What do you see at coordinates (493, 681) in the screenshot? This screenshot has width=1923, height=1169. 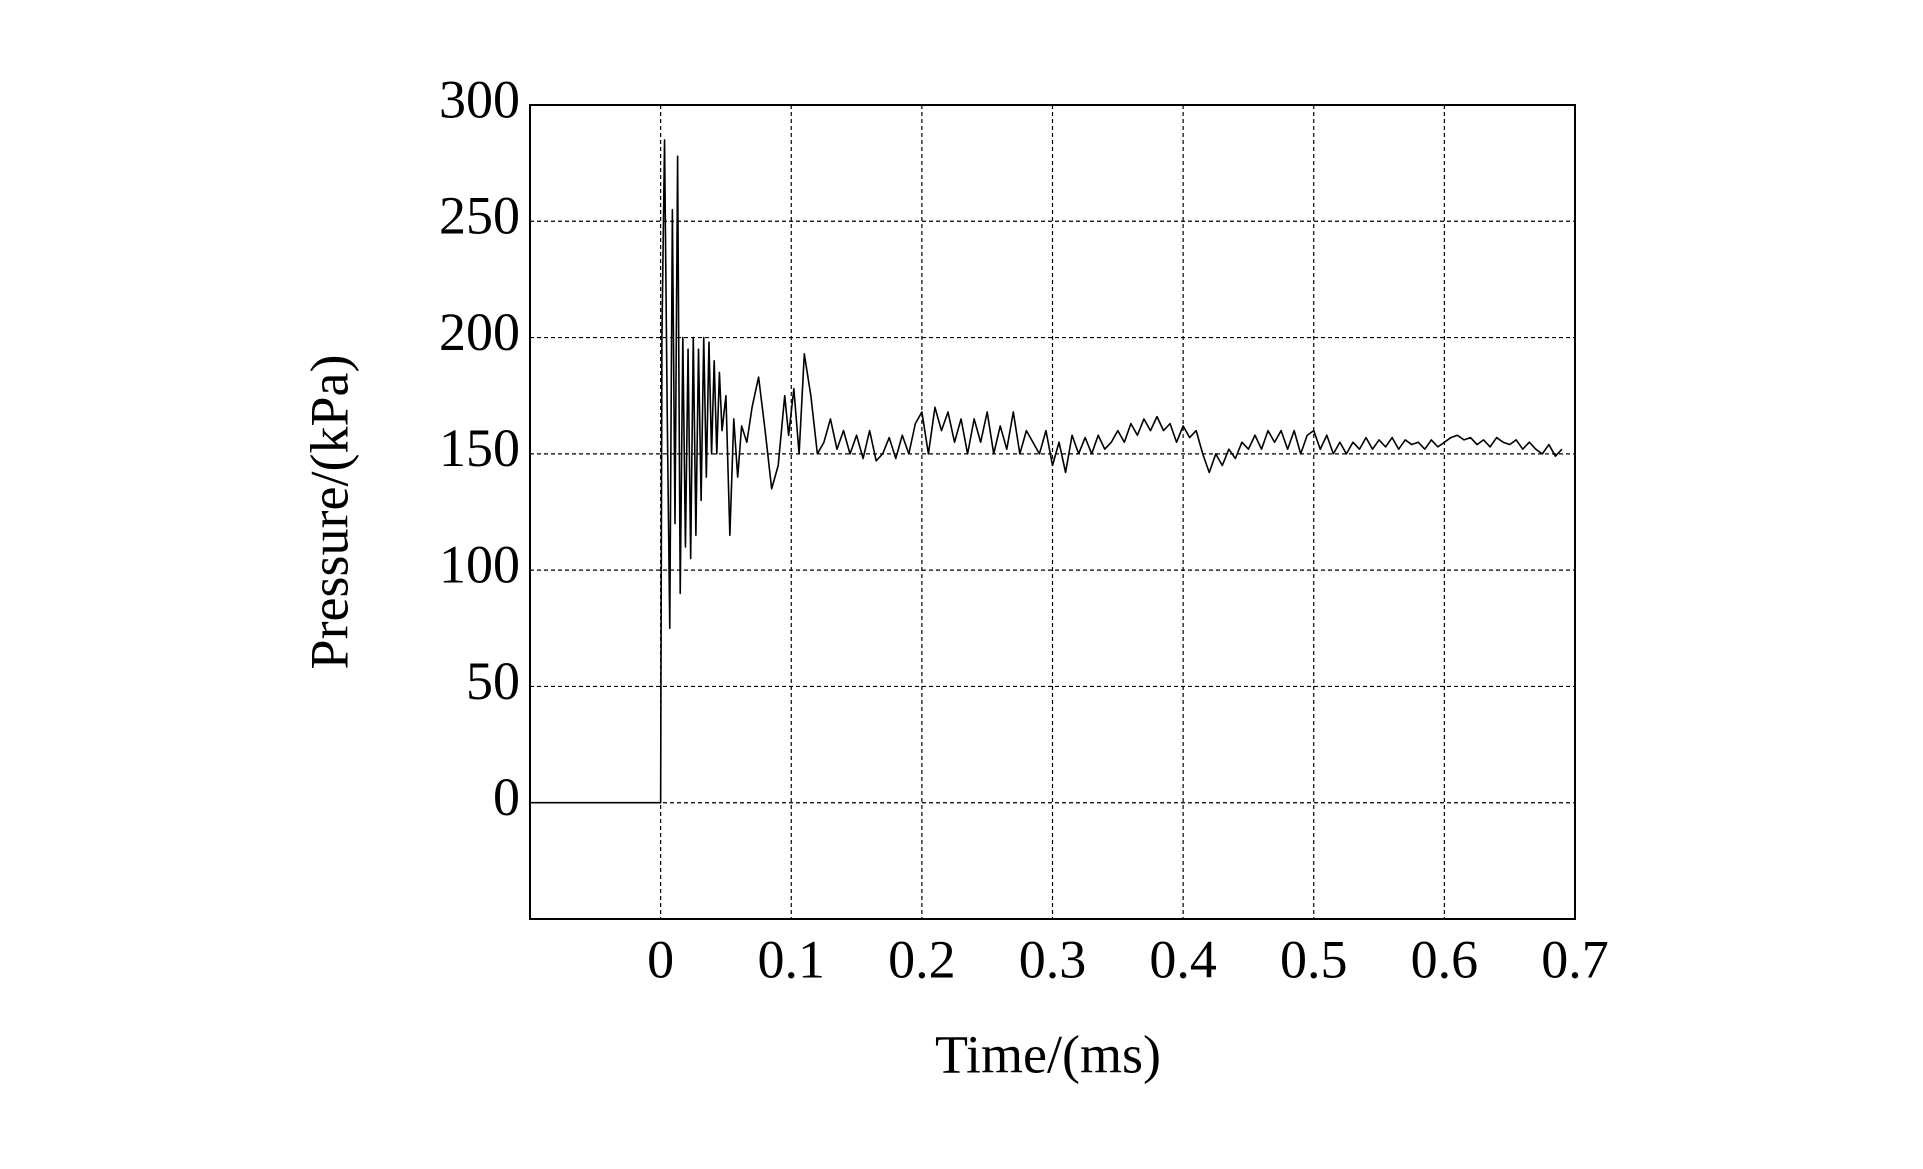 I see `y-tick-label: 50` at bounding box center [493, 681].